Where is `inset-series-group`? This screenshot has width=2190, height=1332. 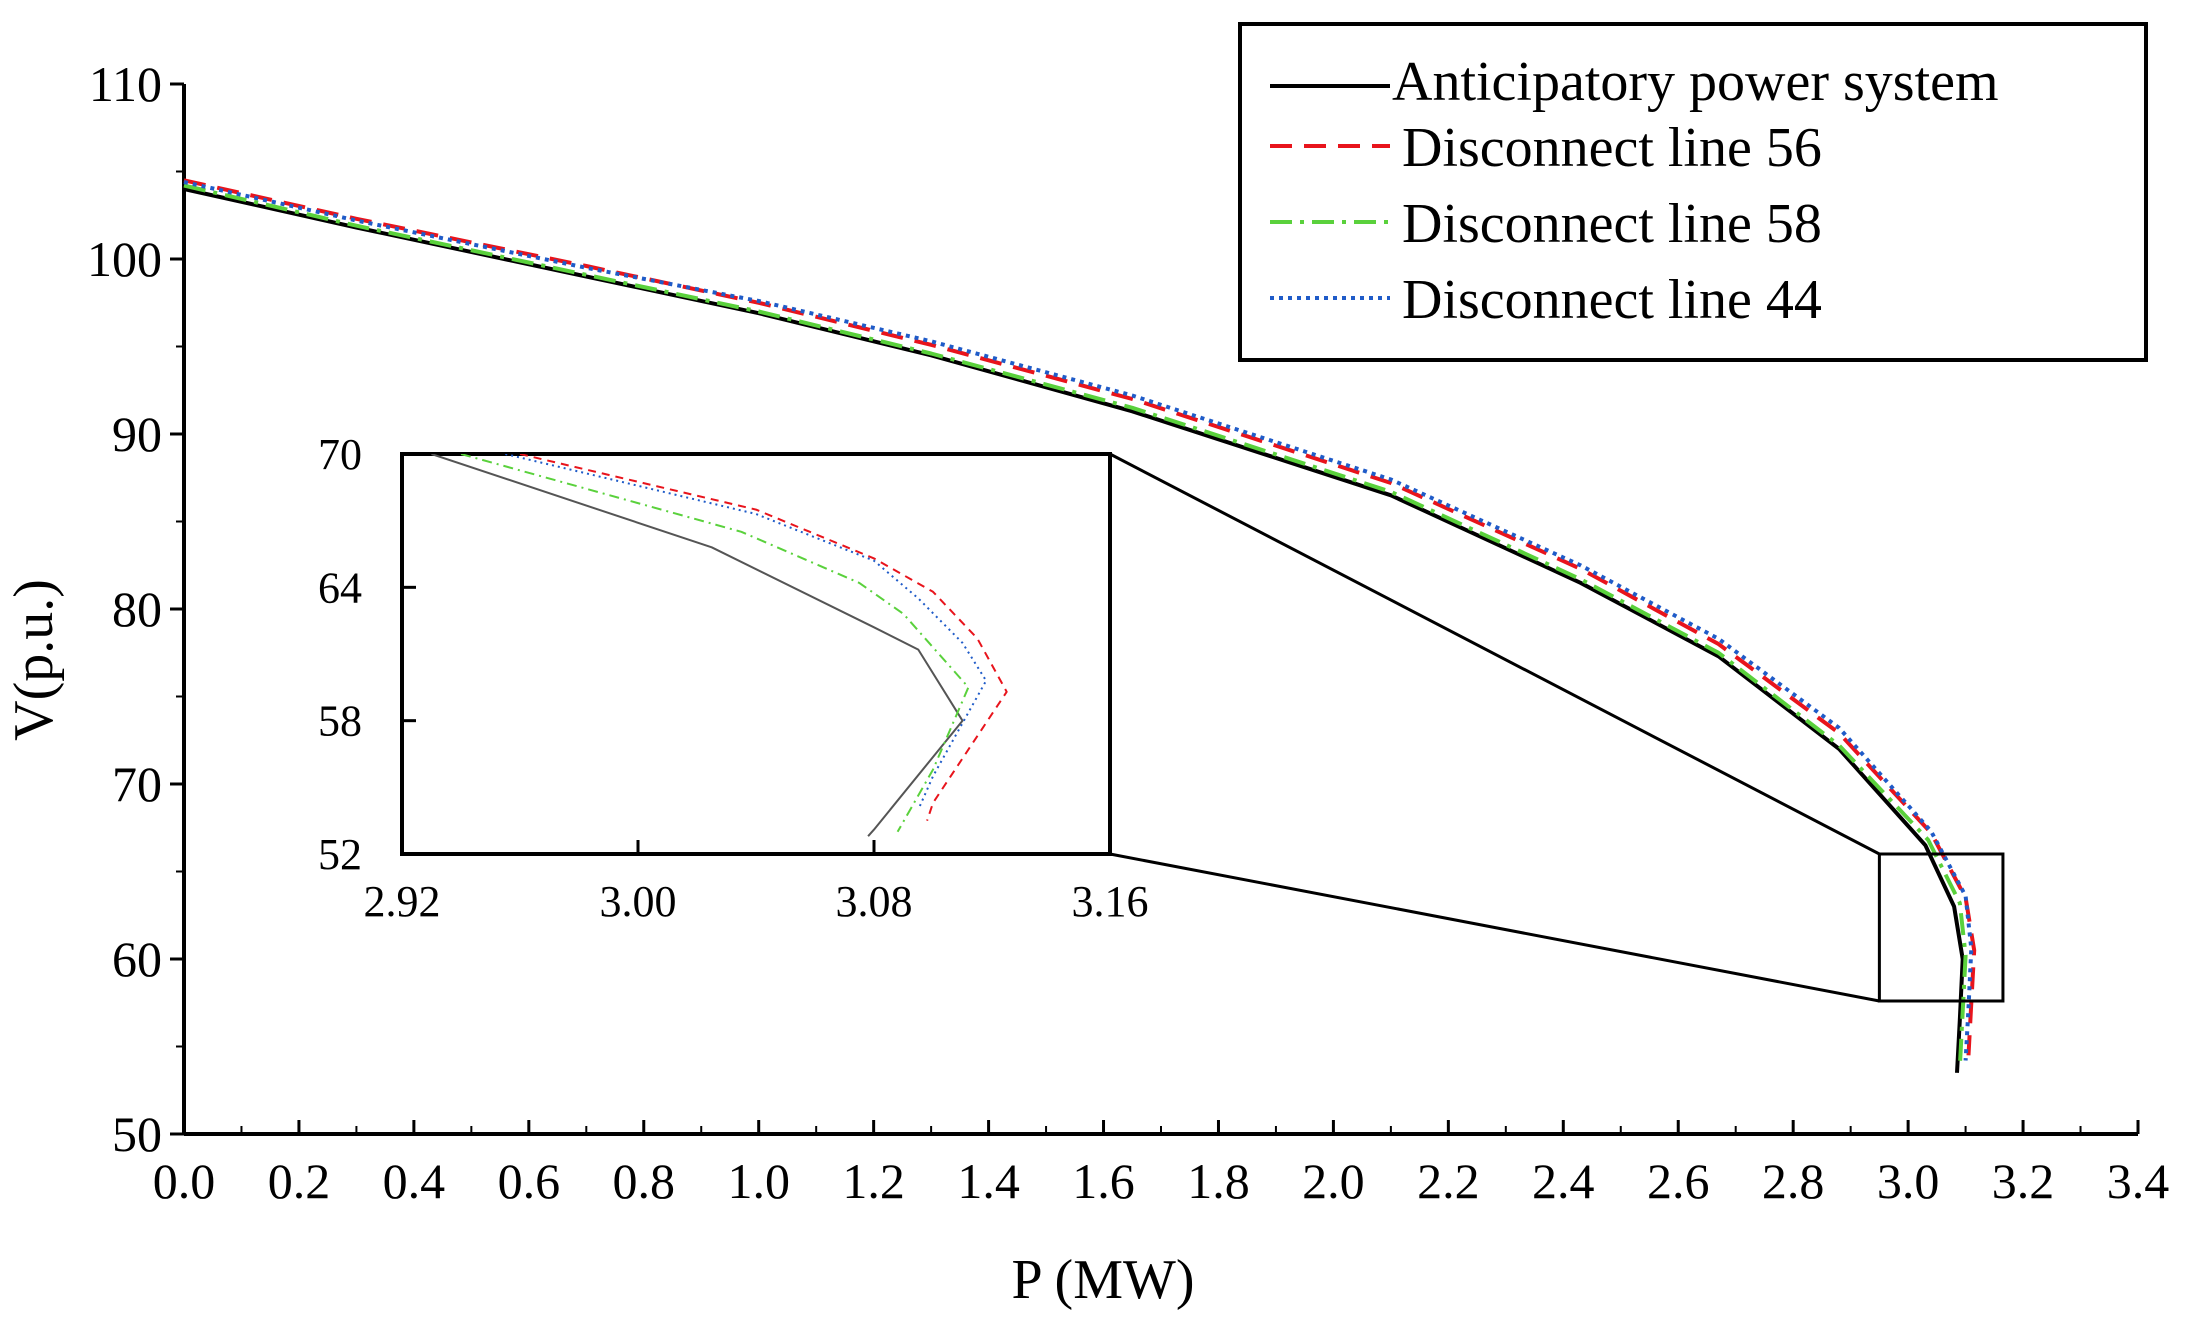 inset-series-group is located at coordinates (719, 645).